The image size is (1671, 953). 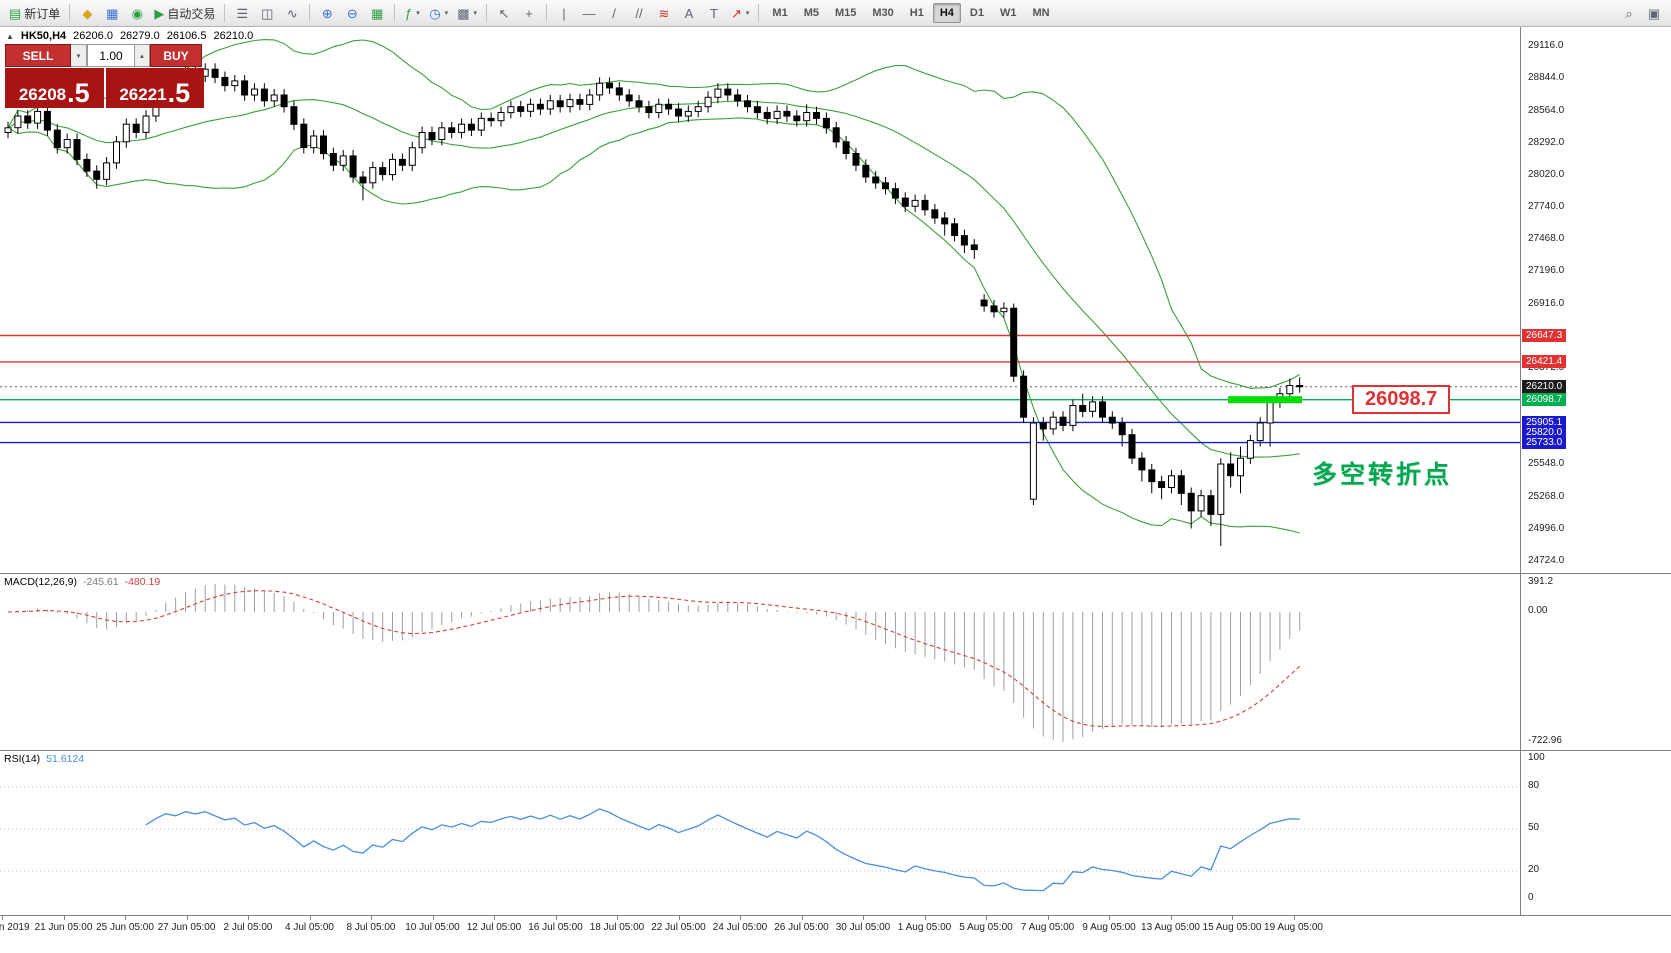 I want to click on rsi-axis: 100 80 50 20 0, so click(x=1596, y=832).